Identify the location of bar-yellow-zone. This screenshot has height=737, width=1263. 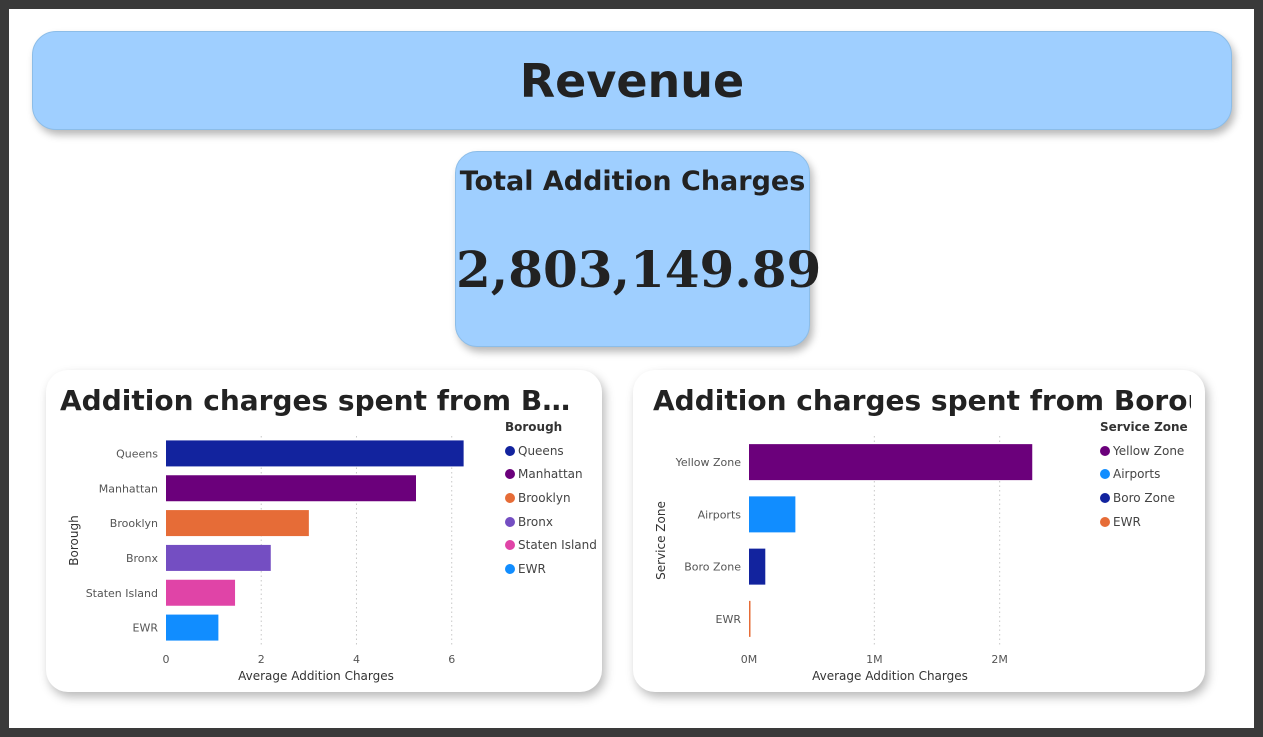
(891, 462).